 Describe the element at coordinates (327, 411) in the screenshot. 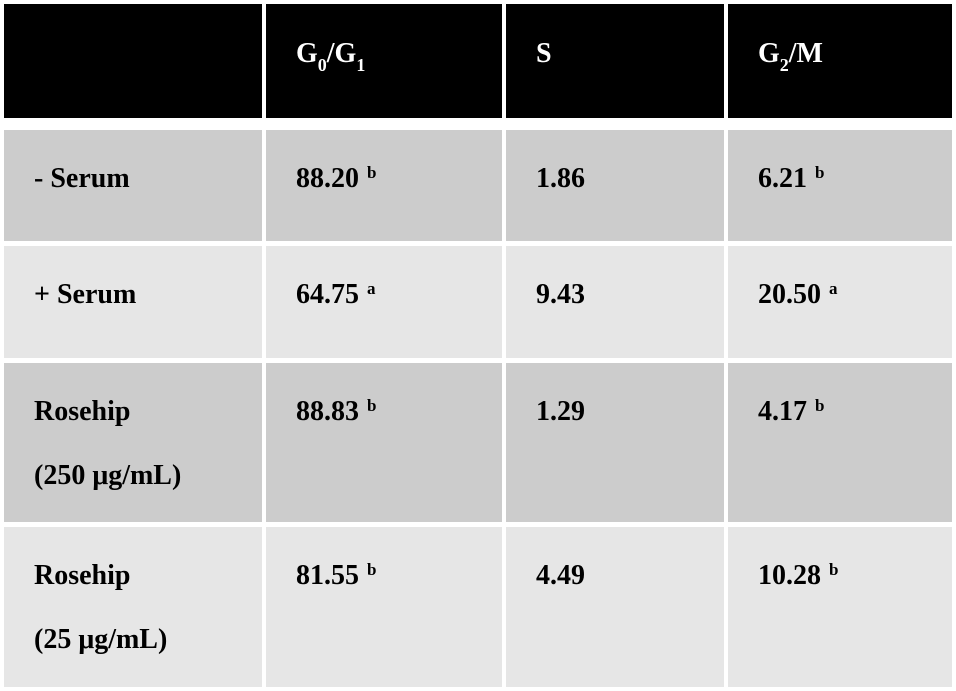

I see `cell-g0g1-value: 88.83` at that location.